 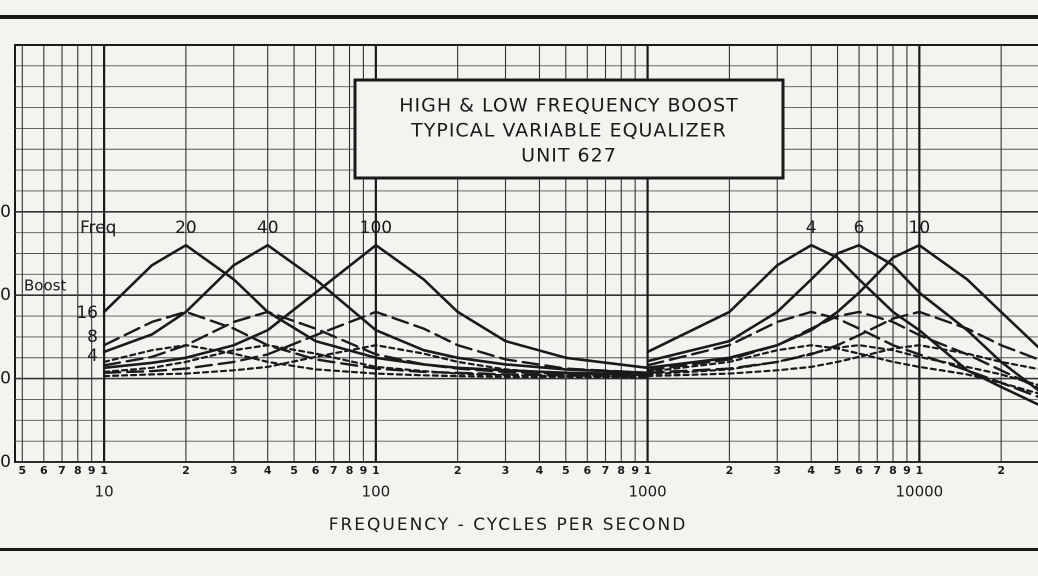 What do you see at coordinates (376, 228) in the screenshot?
I see `peak-label: 100` at bounding box center [376, 228].